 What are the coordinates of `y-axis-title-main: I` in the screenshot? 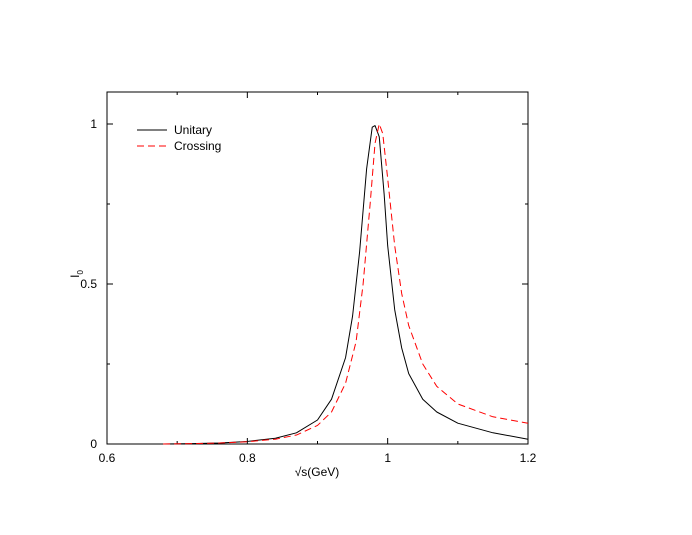 It's located at (75, 276).